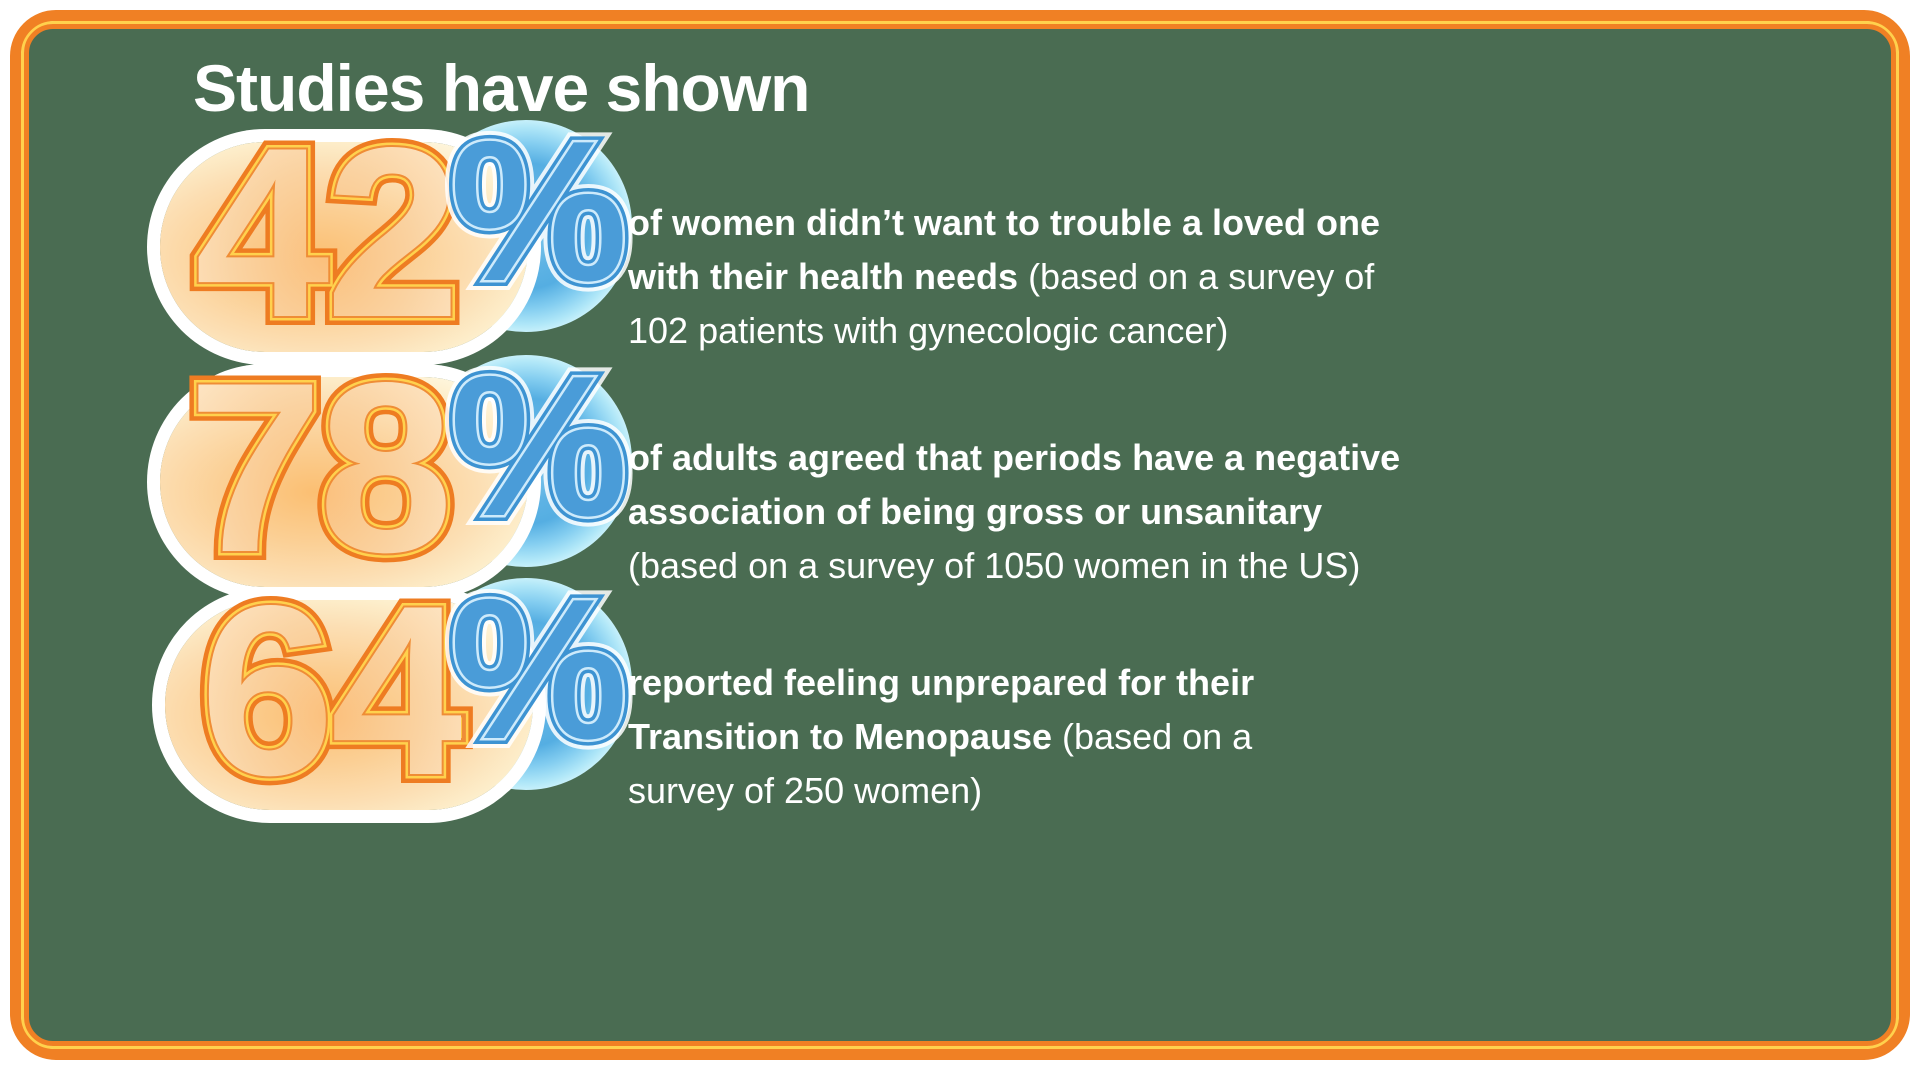 This screenshot has height=1070, width=1920. I want to click on stat-value-42: 42 42 42 42, so click(340, 233).